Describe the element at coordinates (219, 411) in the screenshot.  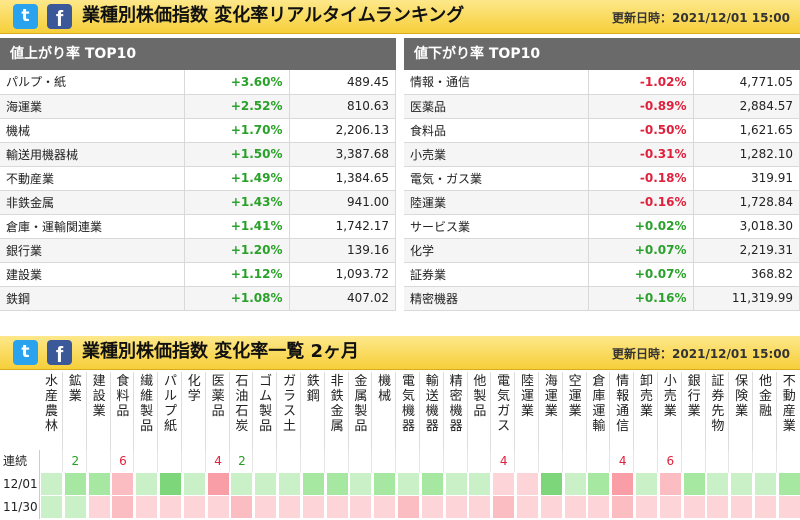
I see `sector-column-label: 医薬品` at that location.